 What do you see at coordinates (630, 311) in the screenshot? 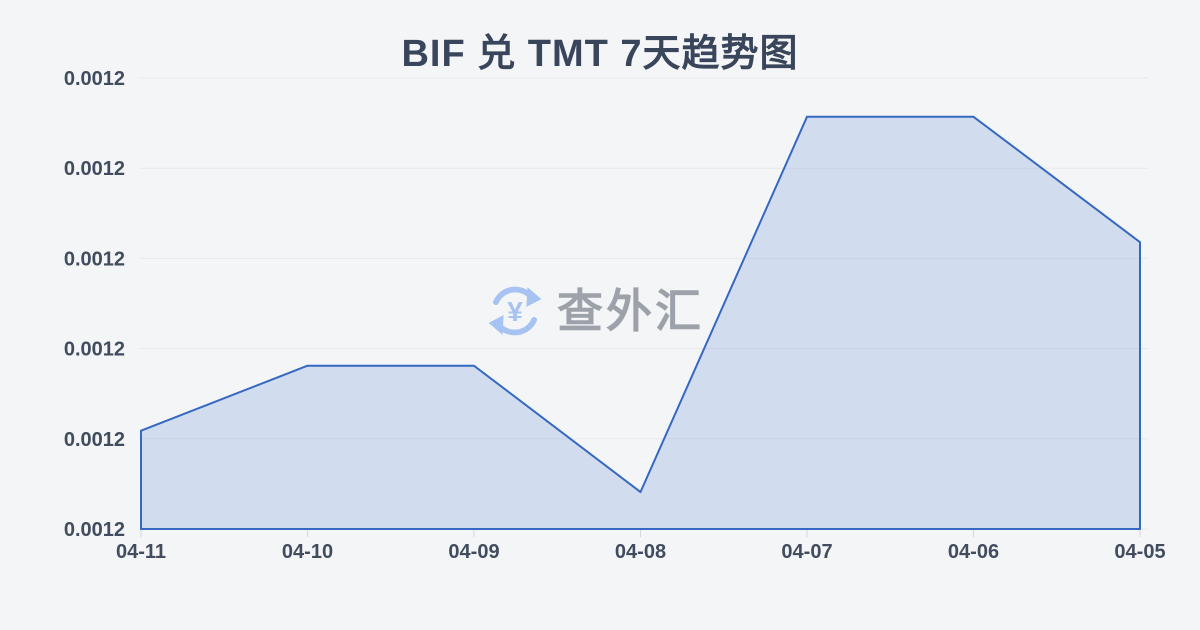
I see `watermark-text: 查外汇` at bounding box center [630, 311].